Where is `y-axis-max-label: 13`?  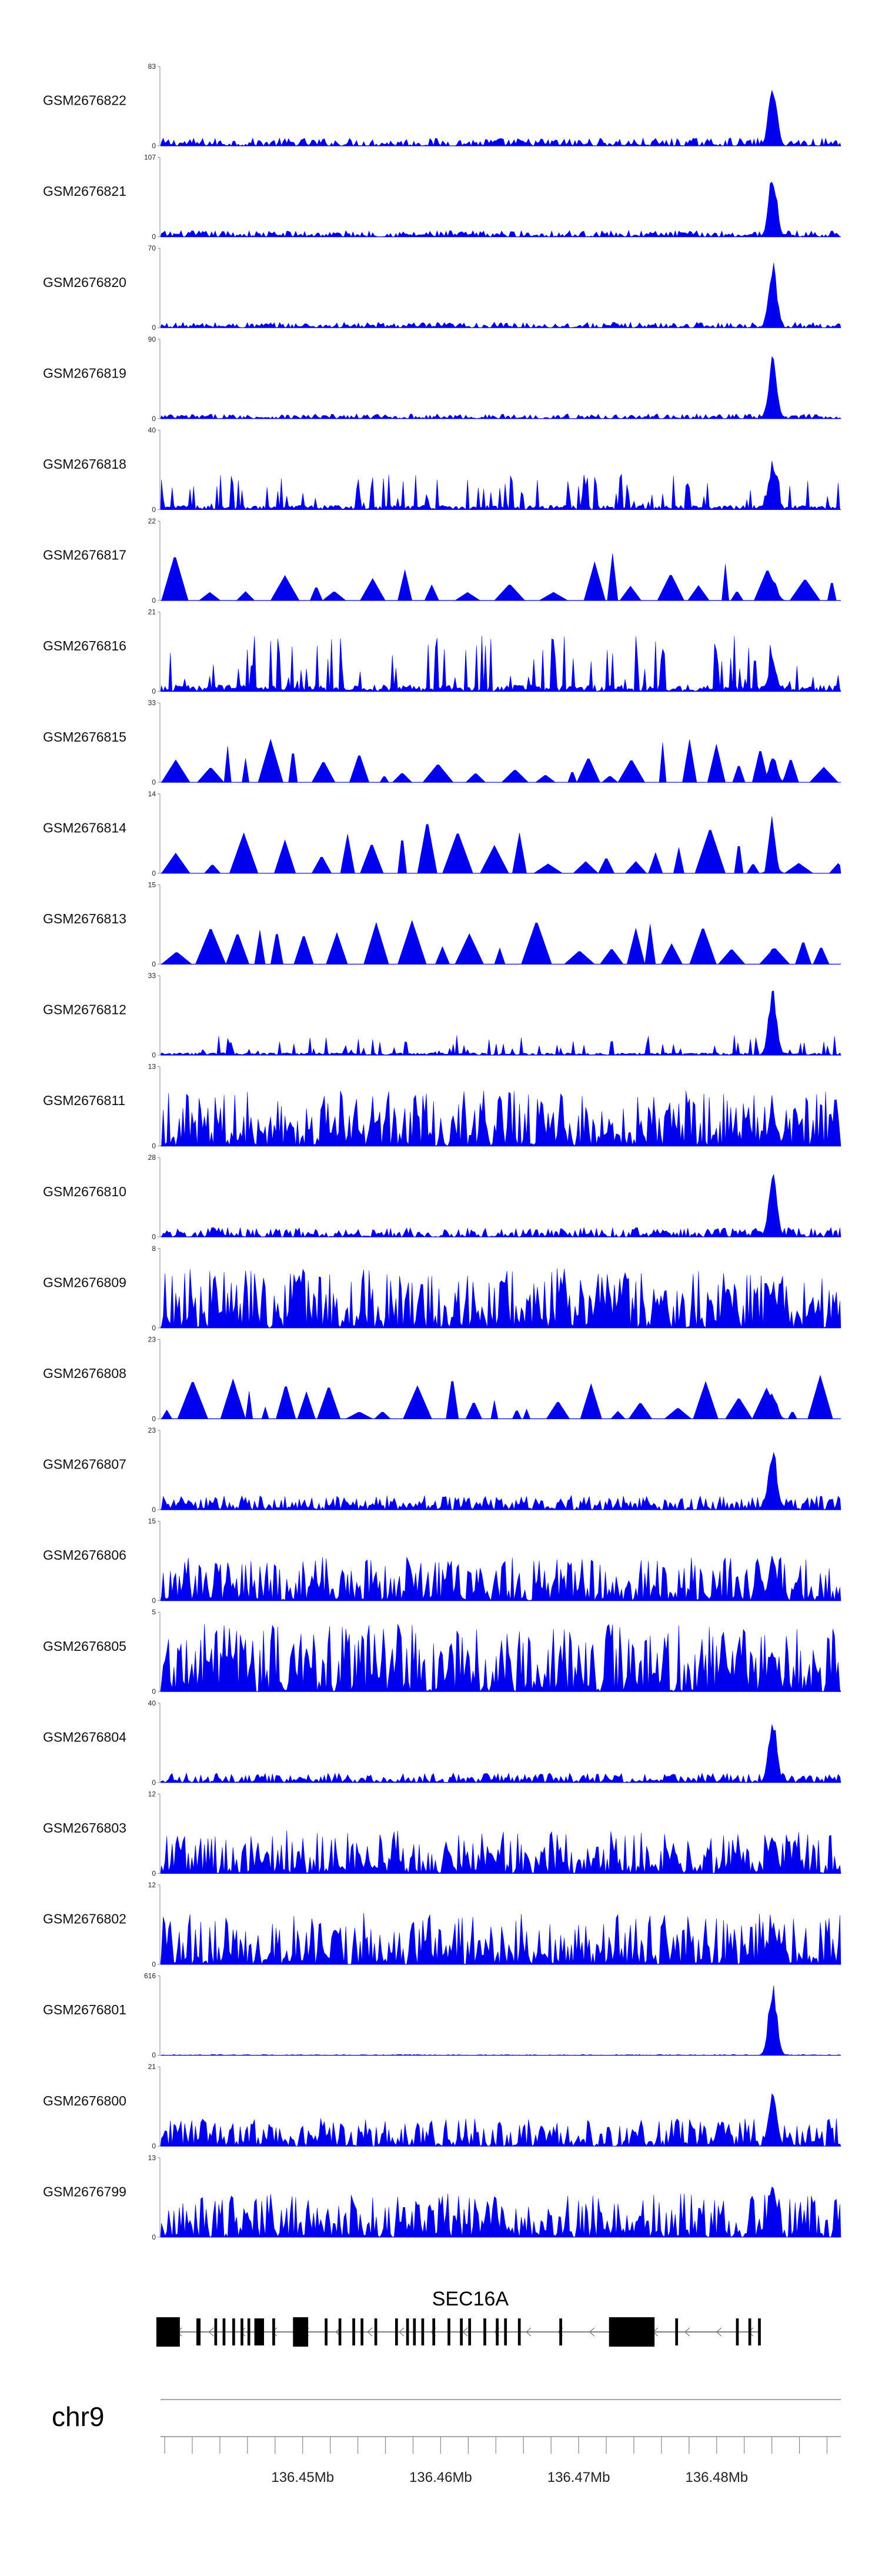
y-axis-max-label: 13 is located at coordinates (152, 2158).